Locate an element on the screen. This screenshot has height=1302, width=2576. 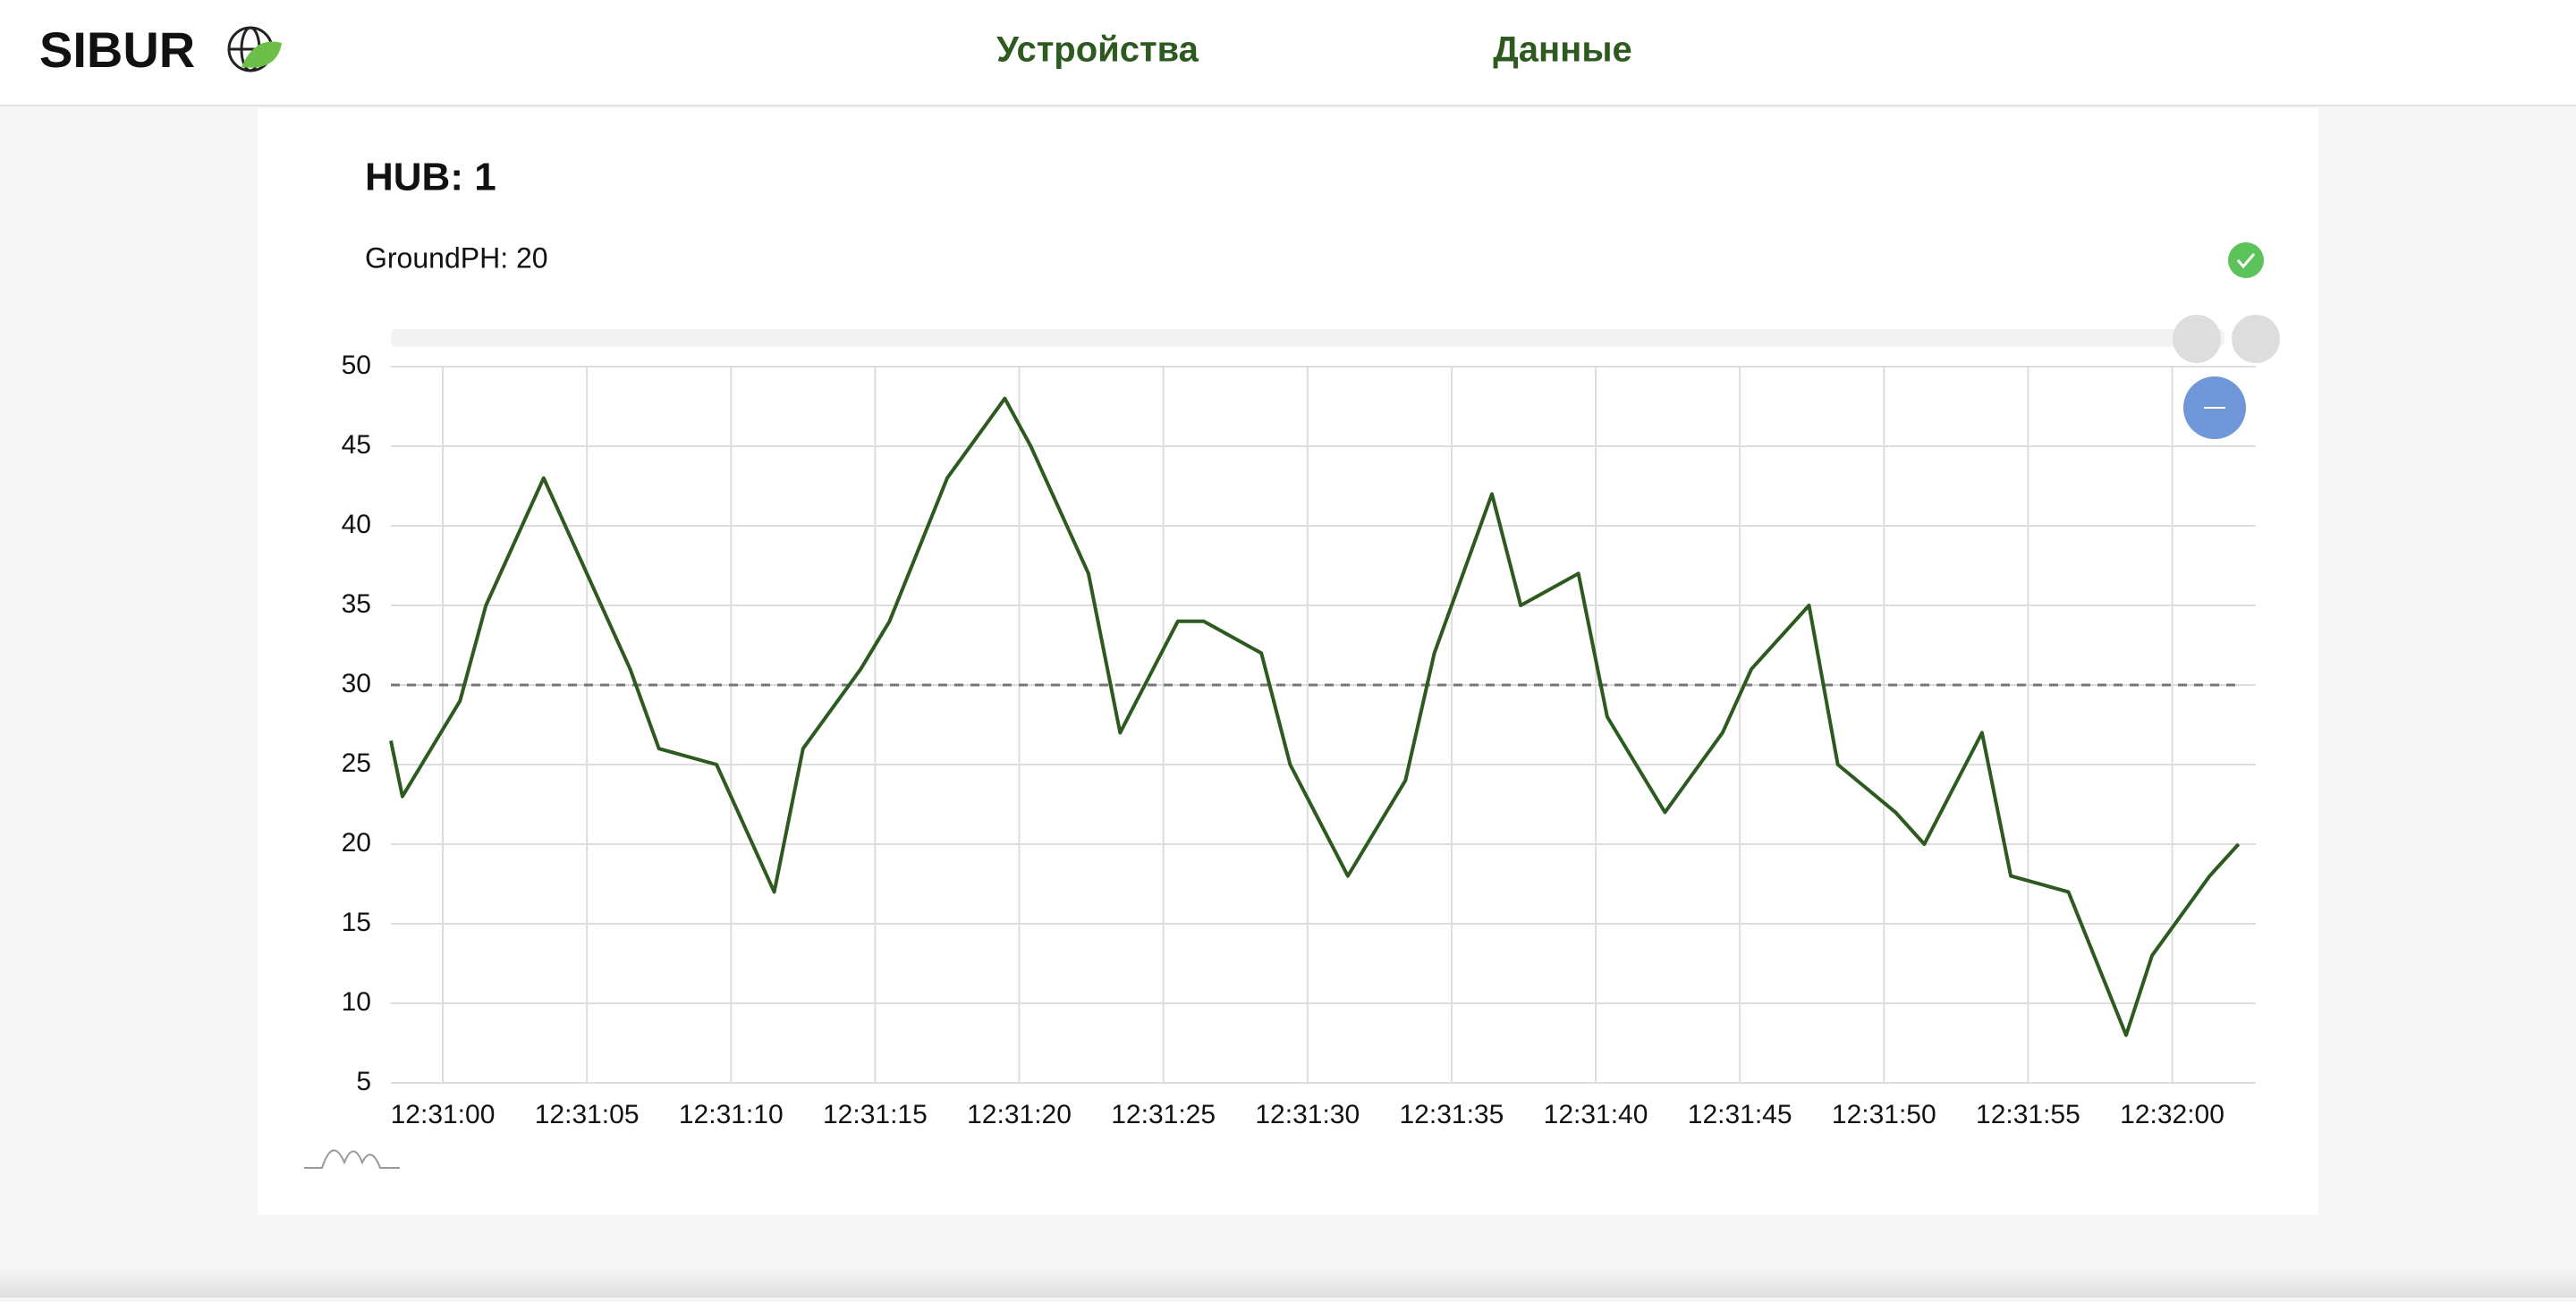
x-tick-label: 12:31:20 is located at coordinates (1019, 1114).